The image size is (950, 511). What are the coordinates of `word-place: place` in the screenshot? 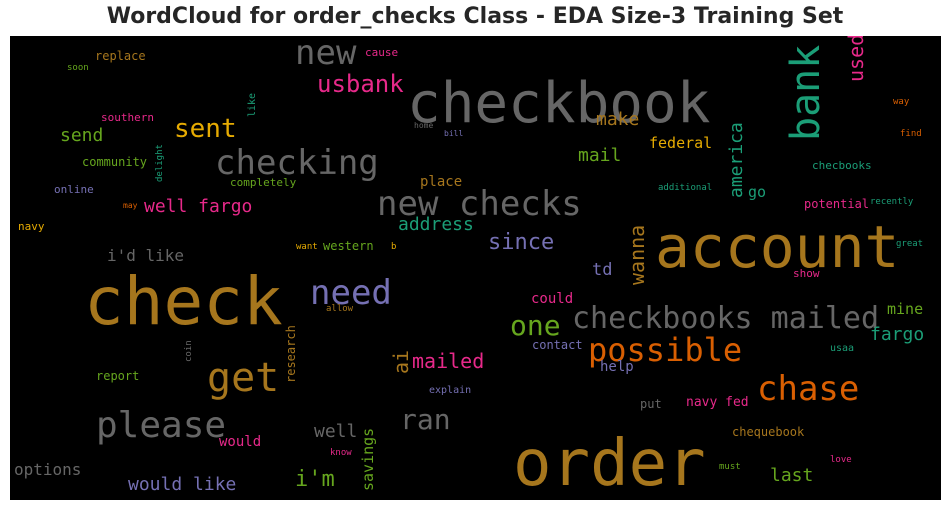 It's located at (441, 182).